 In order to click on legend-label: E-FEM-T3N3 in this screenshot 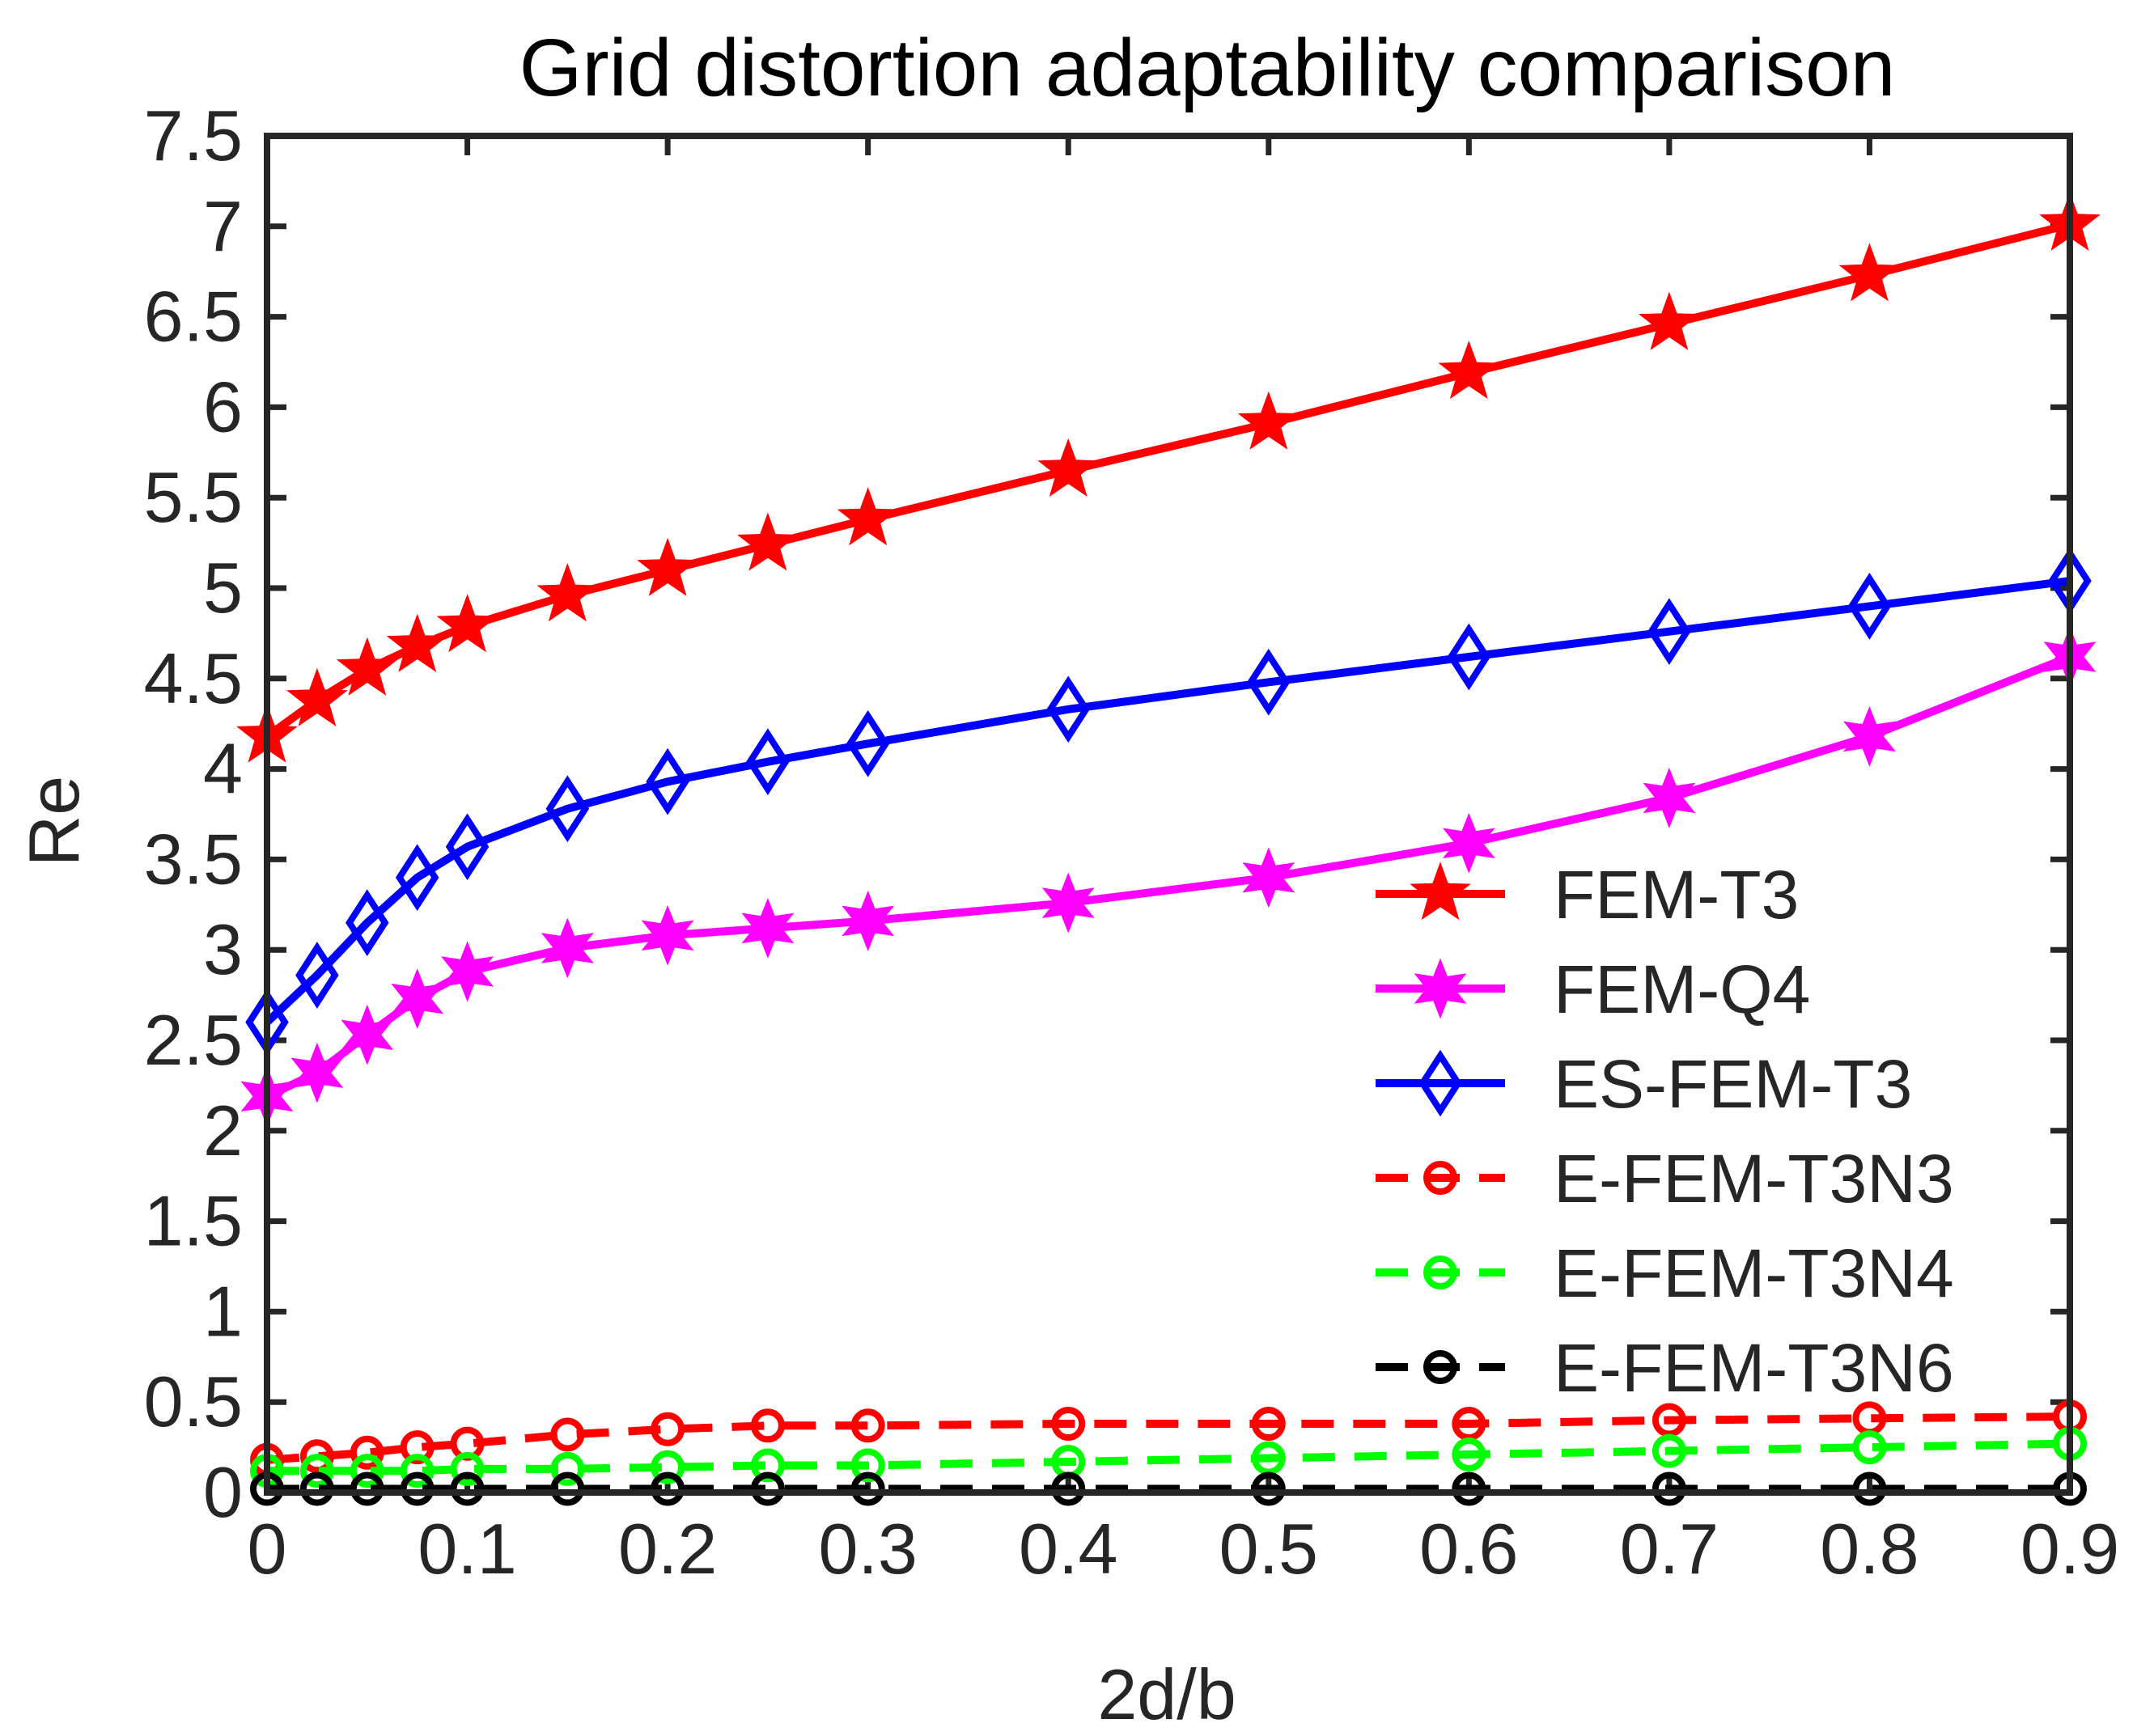, I will do `click(1754, 1179)`.